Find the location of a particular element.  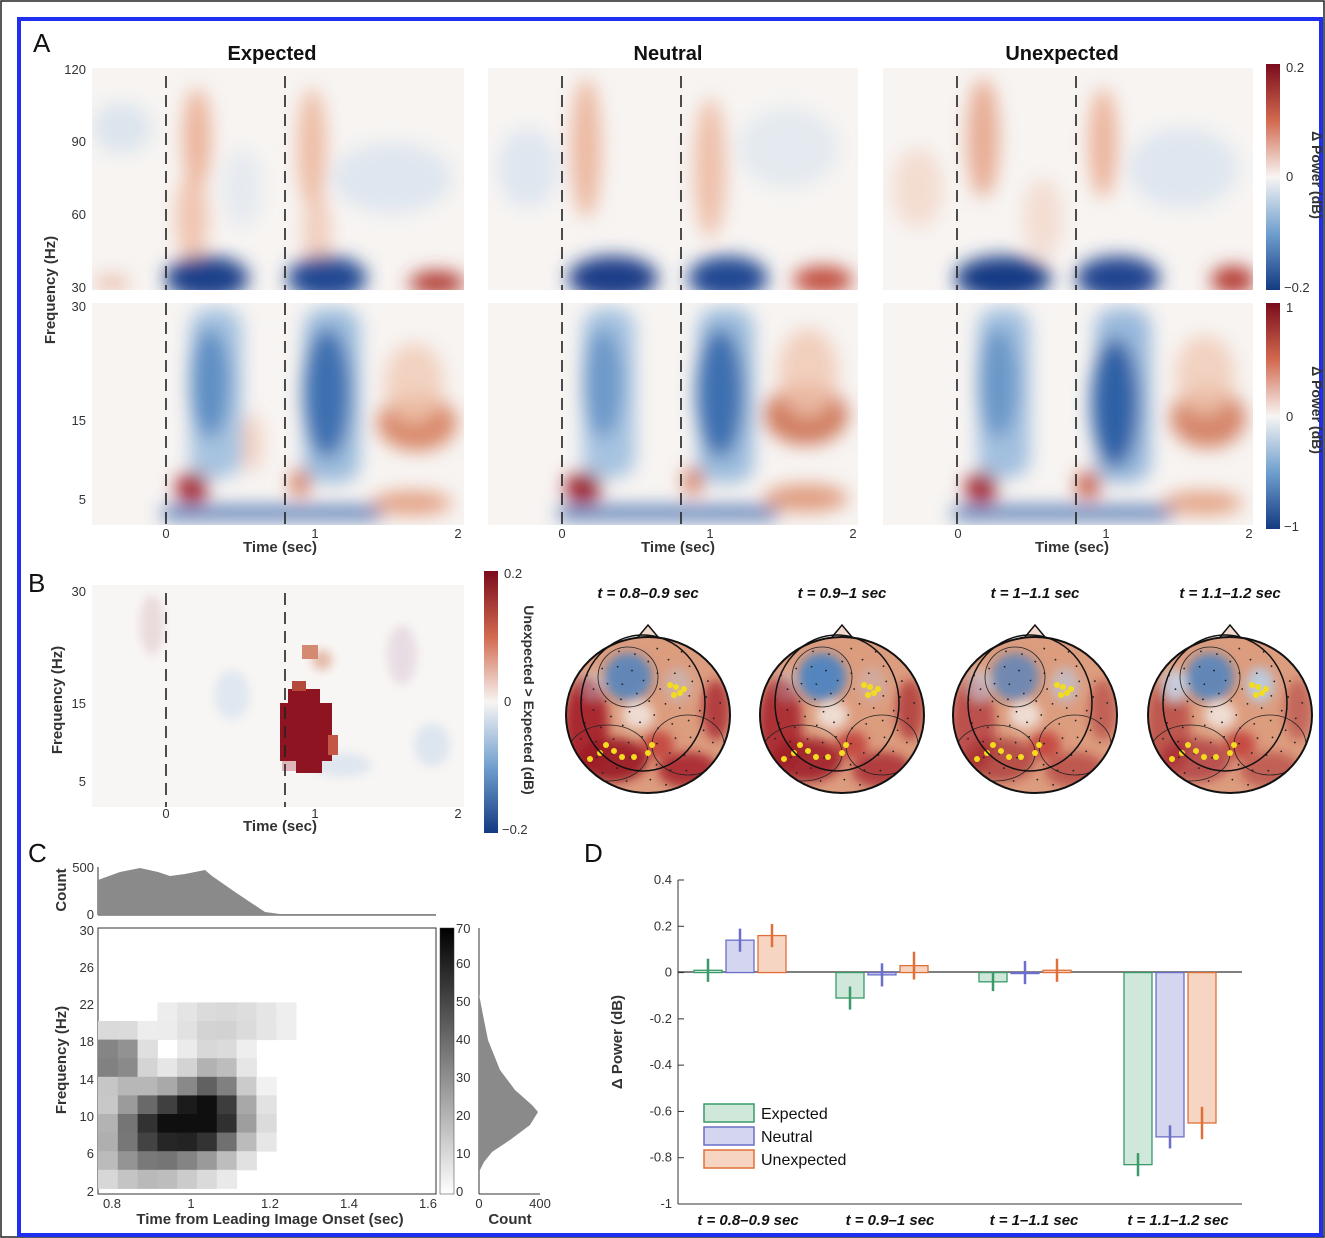

tick-c-side-400: 400 is located at coordinates (540, 1203).